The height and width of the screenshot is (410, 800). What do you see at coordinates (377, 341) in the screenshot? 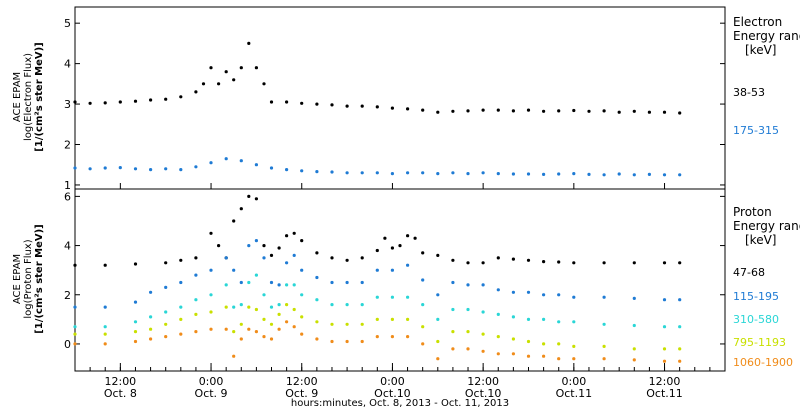
I see `series-proton-1060-1900` at bounding box center [377, 341].